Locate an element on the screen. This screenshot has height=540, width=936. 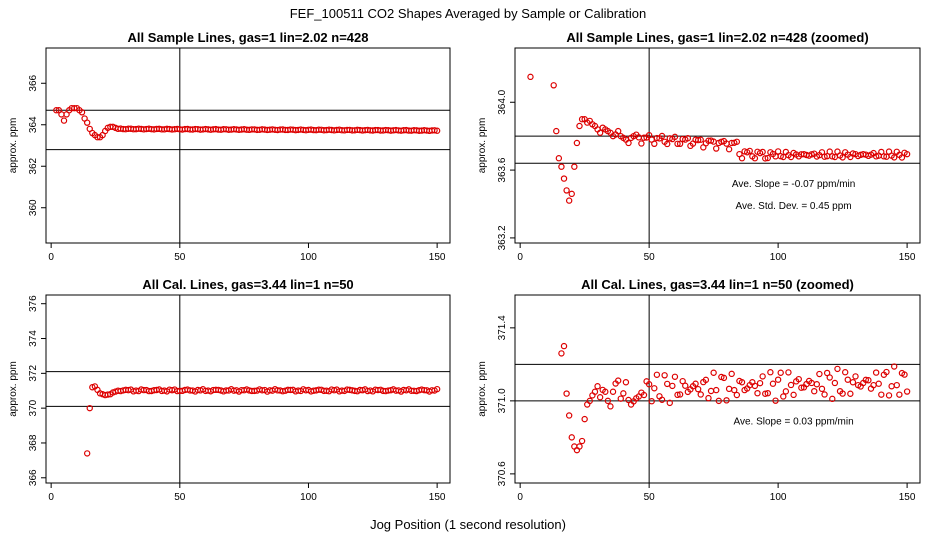
y-tick-label: 374 is located at coordinates (33, 338).